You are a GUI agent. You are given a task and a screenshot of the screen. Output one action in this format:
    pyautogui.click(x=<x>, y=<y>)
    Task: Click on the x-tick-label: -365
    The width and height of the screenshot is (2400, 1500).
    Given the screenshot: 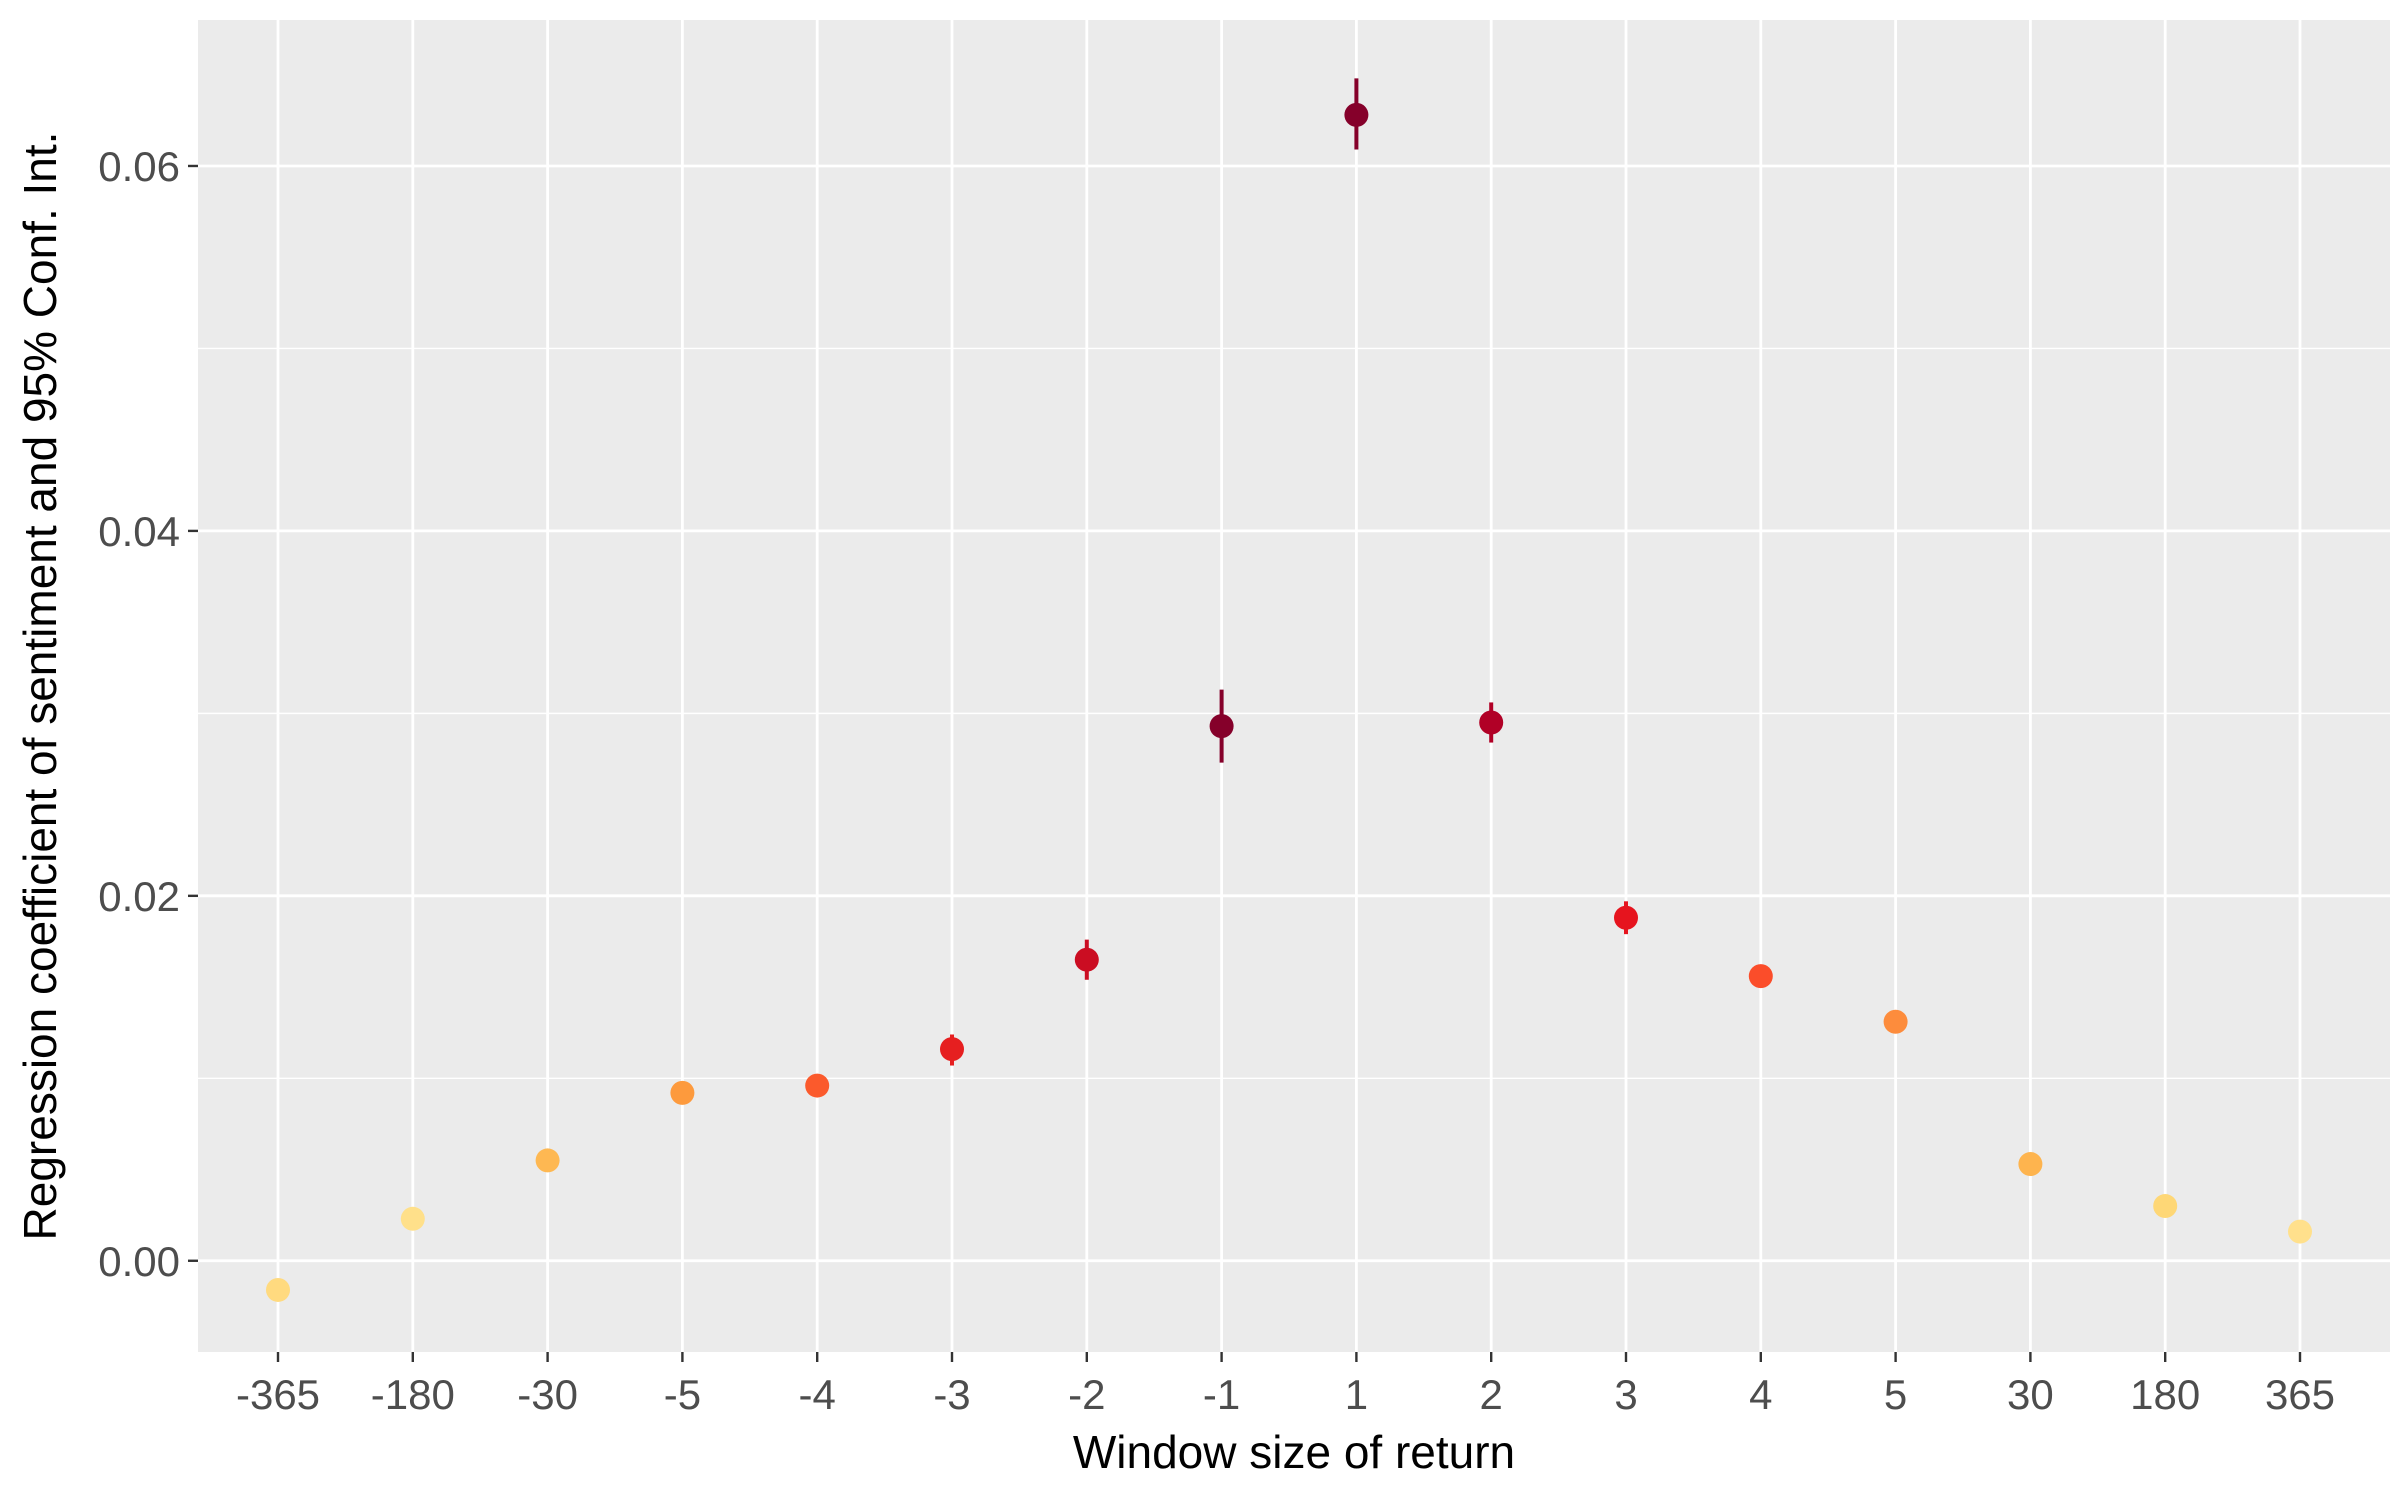 What is the action you would take?
    pyautogui.click(x=278, y=1394)
    